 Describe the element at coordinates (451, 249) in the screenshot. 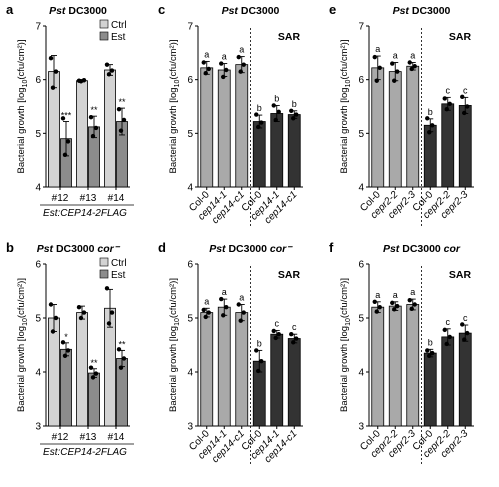

I see `title-part: cor` at that location.